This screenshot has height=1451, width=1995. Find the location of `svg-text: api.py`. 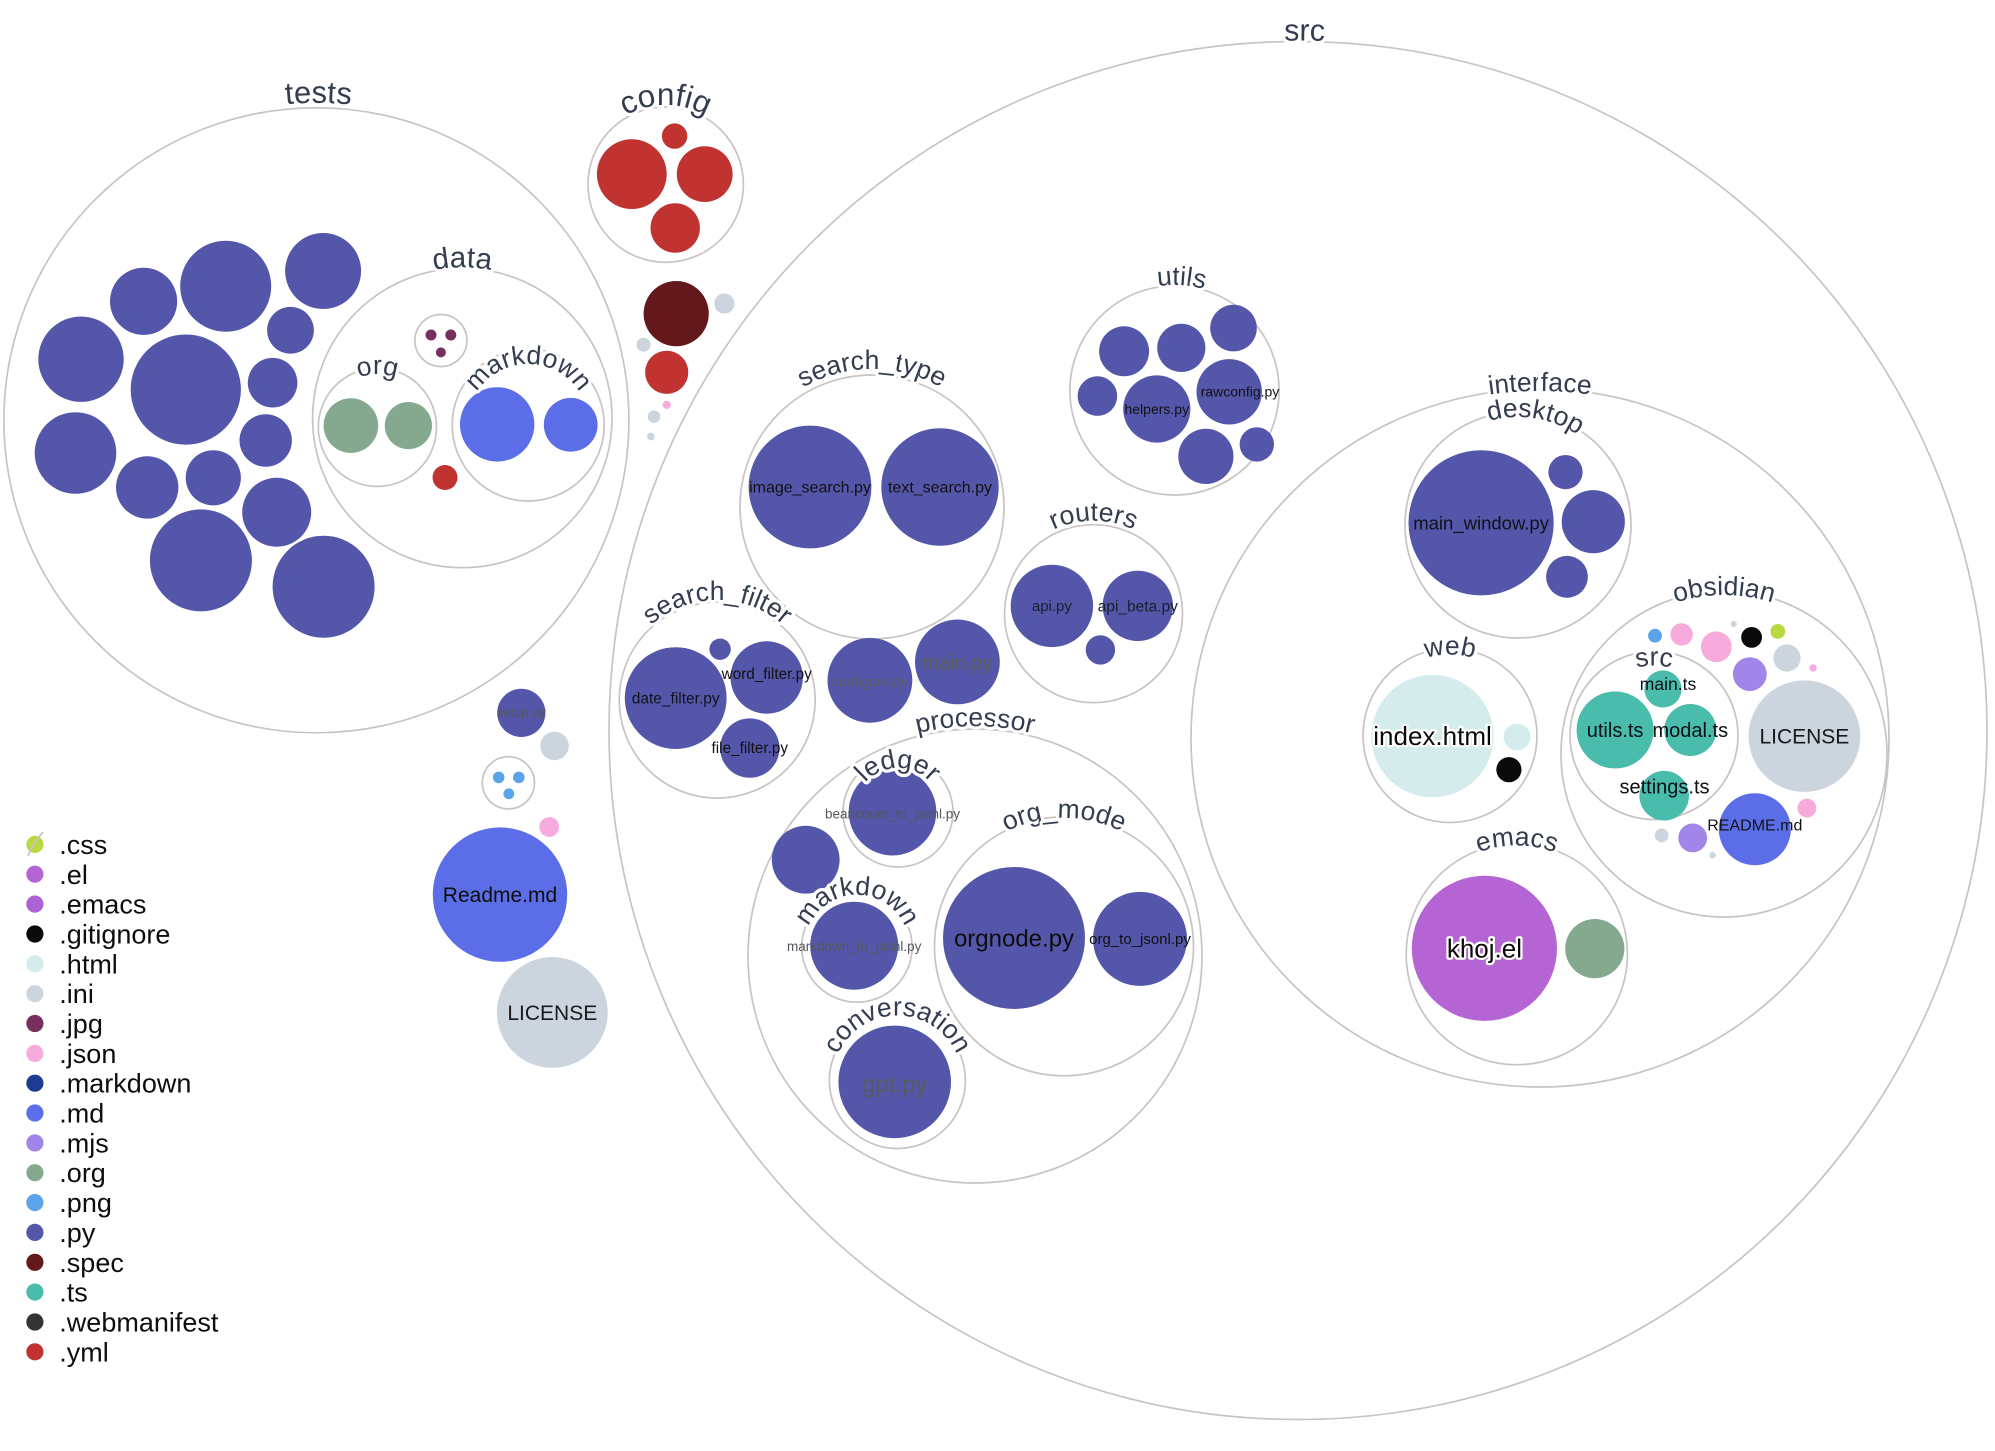

svg-text: api.py is located at coordinates (1052, 606).